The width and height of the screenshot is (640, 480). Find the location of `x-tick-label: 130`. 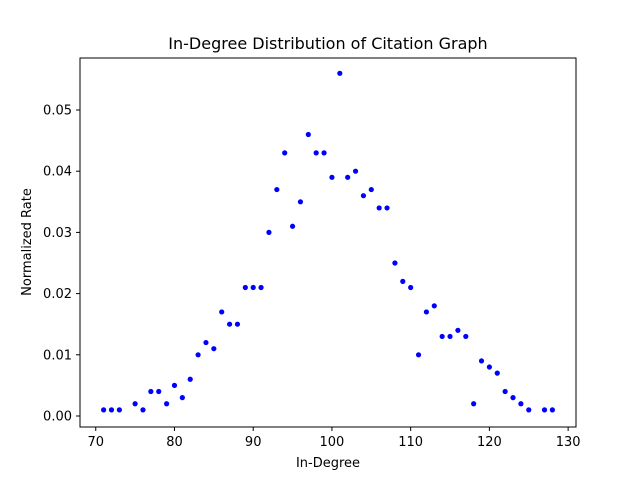

x-tick-label: 130 is located at coordinates (568, 442).